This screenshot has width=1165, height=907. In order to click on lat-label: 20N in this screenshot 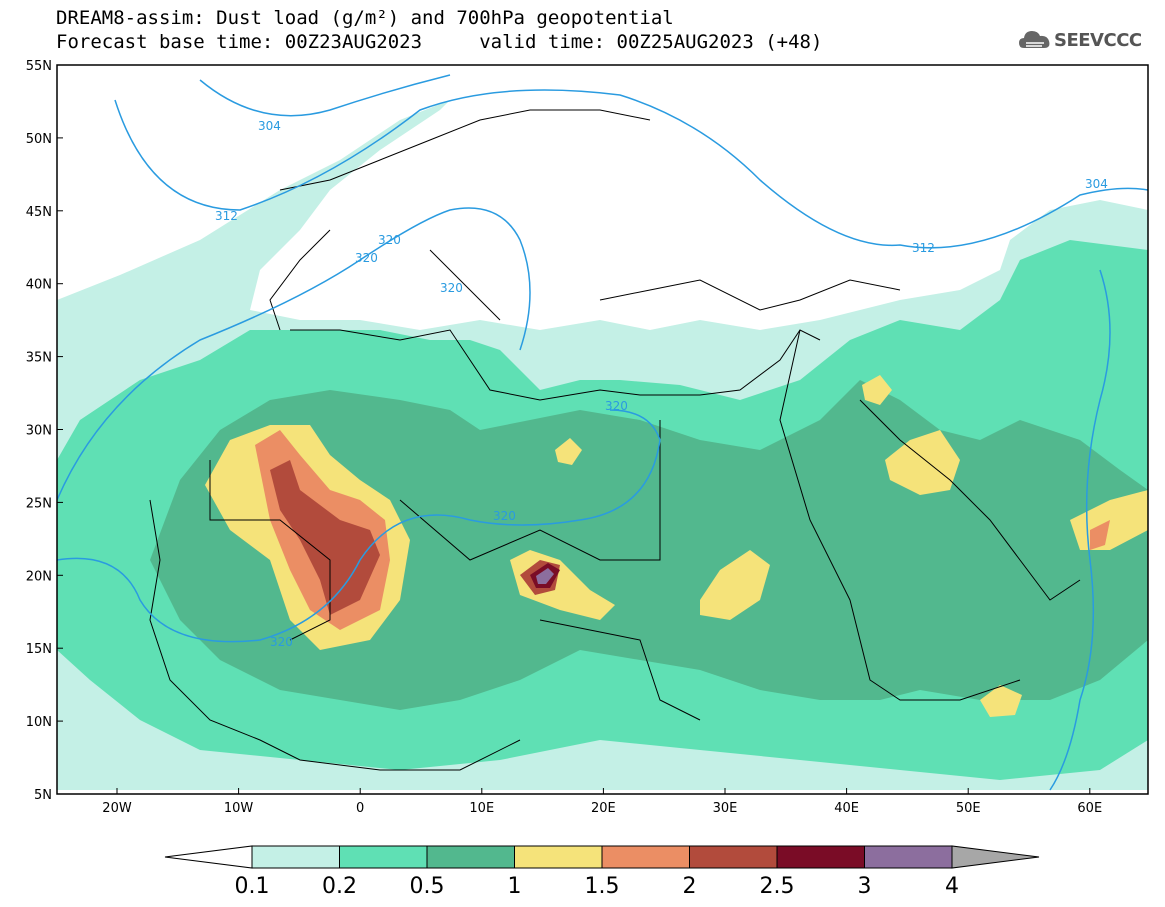, I will do `click(39, 576)`.